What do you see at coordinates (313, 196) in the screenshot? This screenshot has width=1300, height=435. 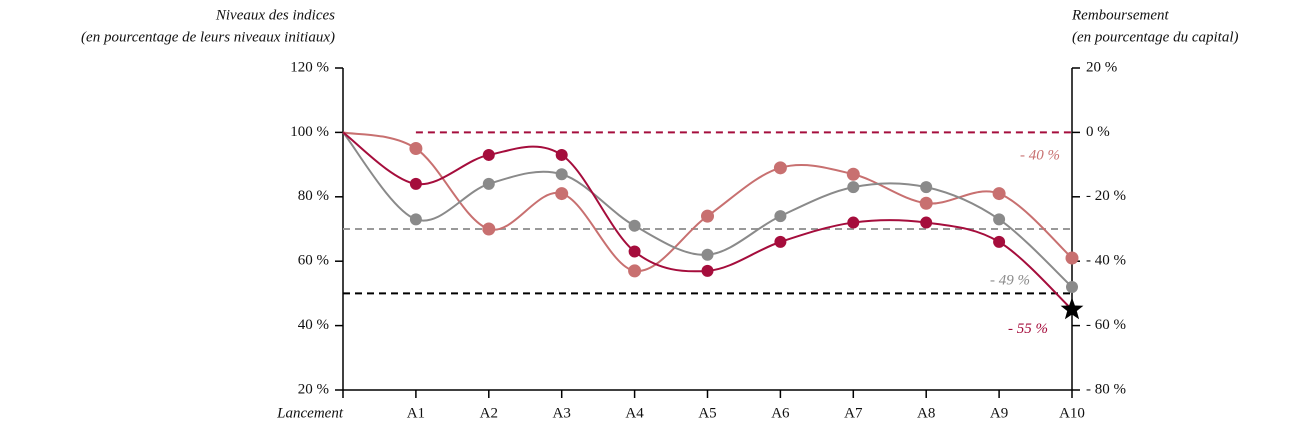 I see `y-tick-label: 80 %` at bounding box center [313, 196].